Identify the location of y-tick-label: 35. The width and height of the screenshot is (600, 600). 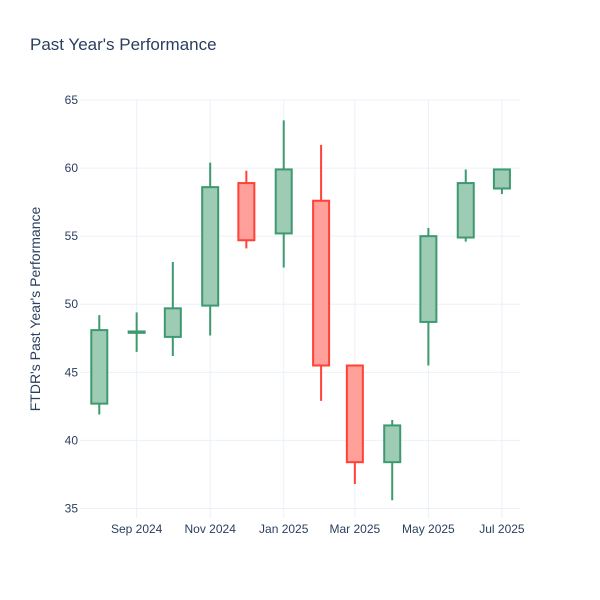
(72, 508).